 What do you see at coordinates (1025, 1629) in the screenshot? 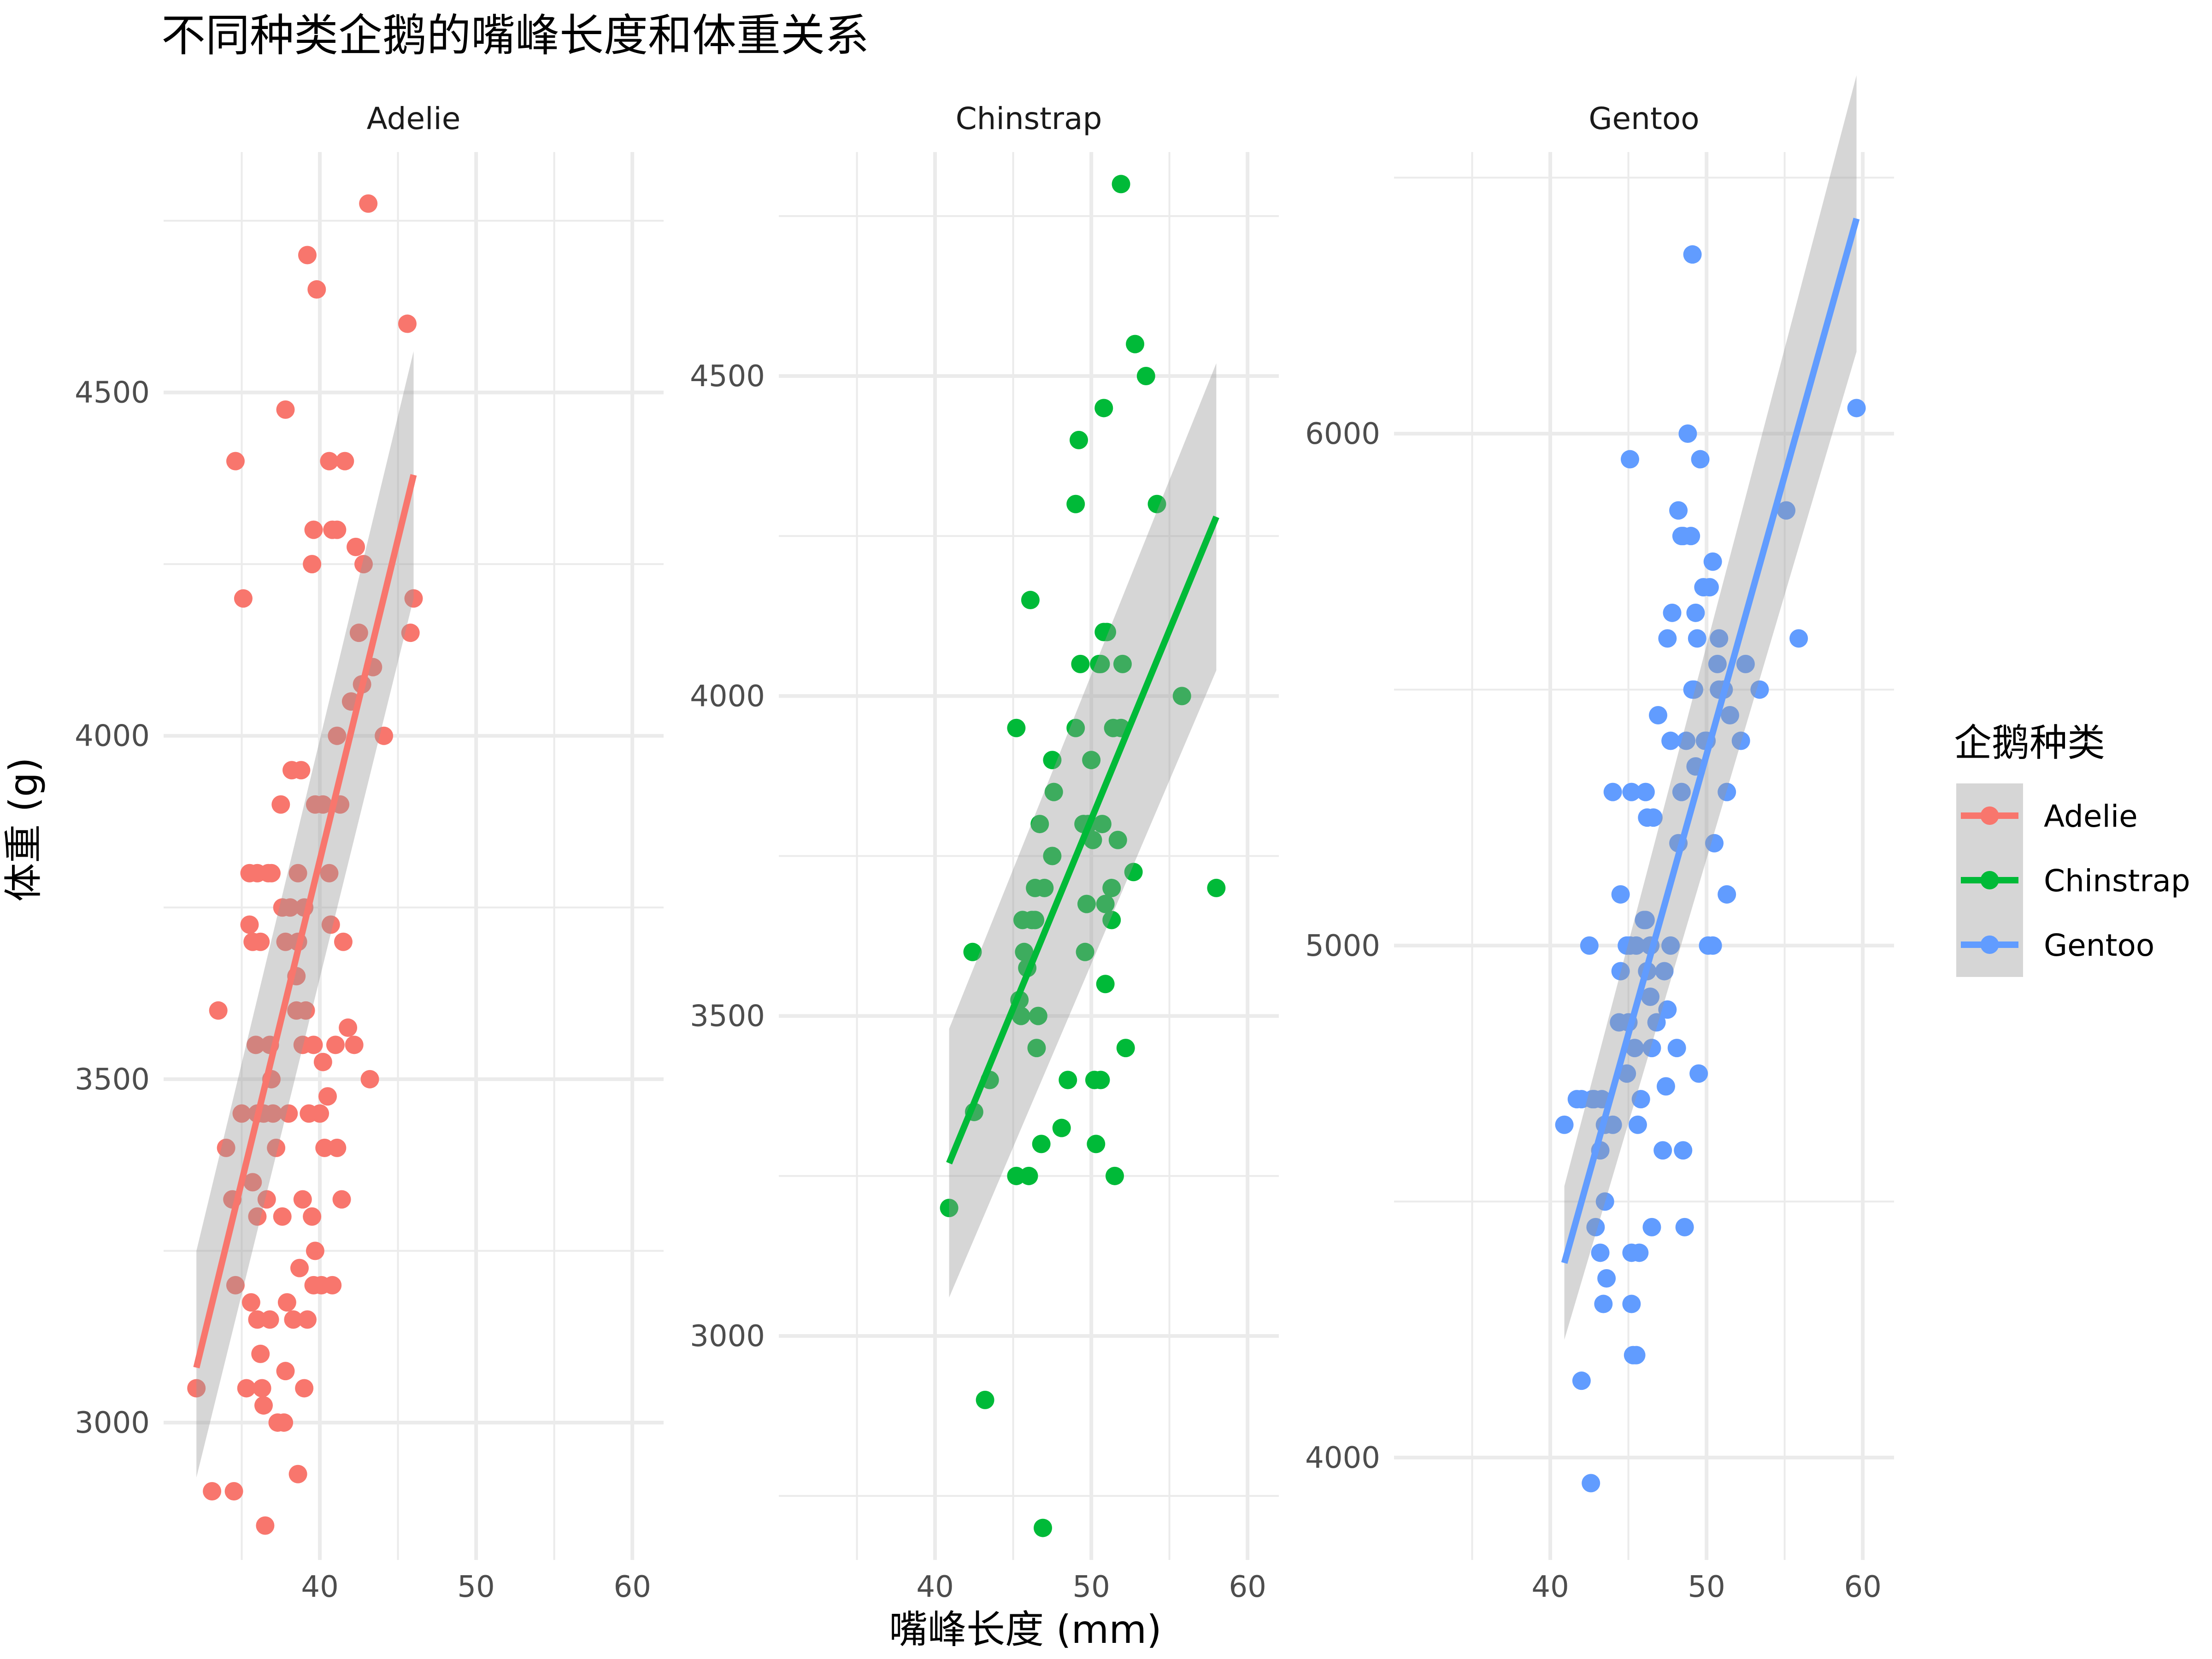
I see `x-axis-label: 嘴峰长度 (mm)` at bounding box center [1025, 1629].